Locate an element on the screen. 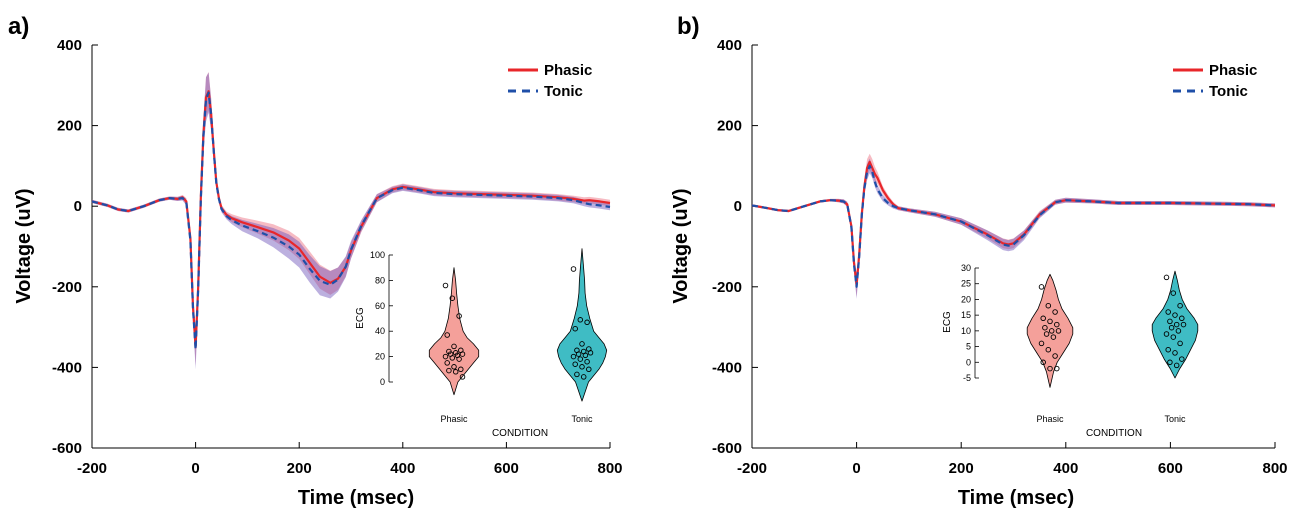  series-band-tonic is located at coordinates (1013, 228).